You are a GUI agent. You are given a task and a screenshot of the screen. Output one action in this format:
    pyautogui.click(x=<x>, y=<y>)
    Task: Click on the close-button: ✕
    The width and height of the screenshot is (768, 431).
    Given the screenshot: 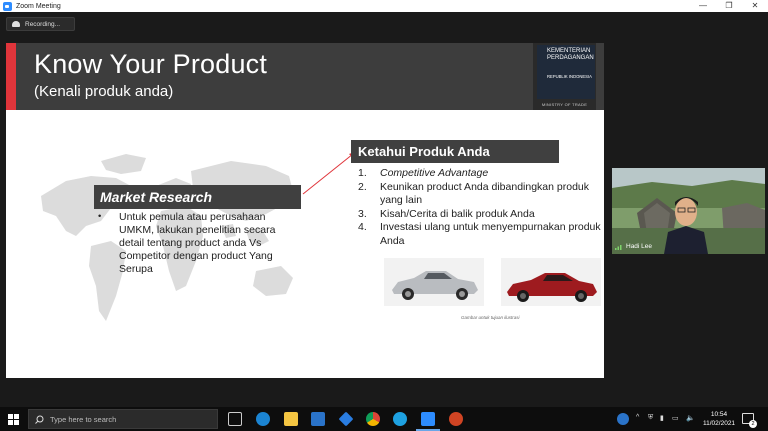 What is the action you would take?
    pyautogui.click(x=755, y=5)
    